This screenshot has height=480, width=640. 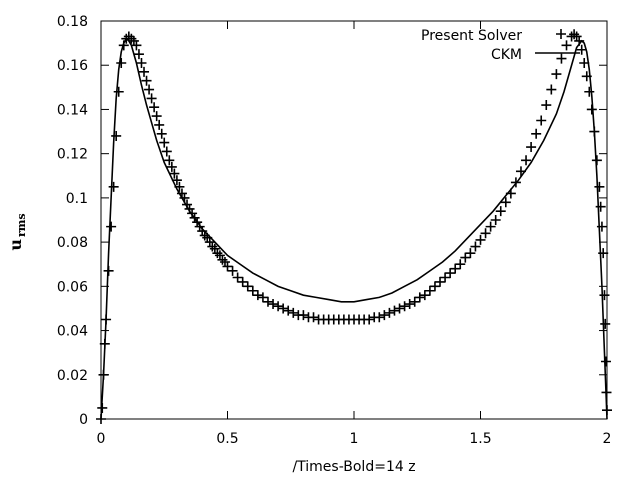 What do you see at coordinates (77, 199) in the screenshot?
I see `y-tick-label: 0.1` at bounding box center [77, 199].